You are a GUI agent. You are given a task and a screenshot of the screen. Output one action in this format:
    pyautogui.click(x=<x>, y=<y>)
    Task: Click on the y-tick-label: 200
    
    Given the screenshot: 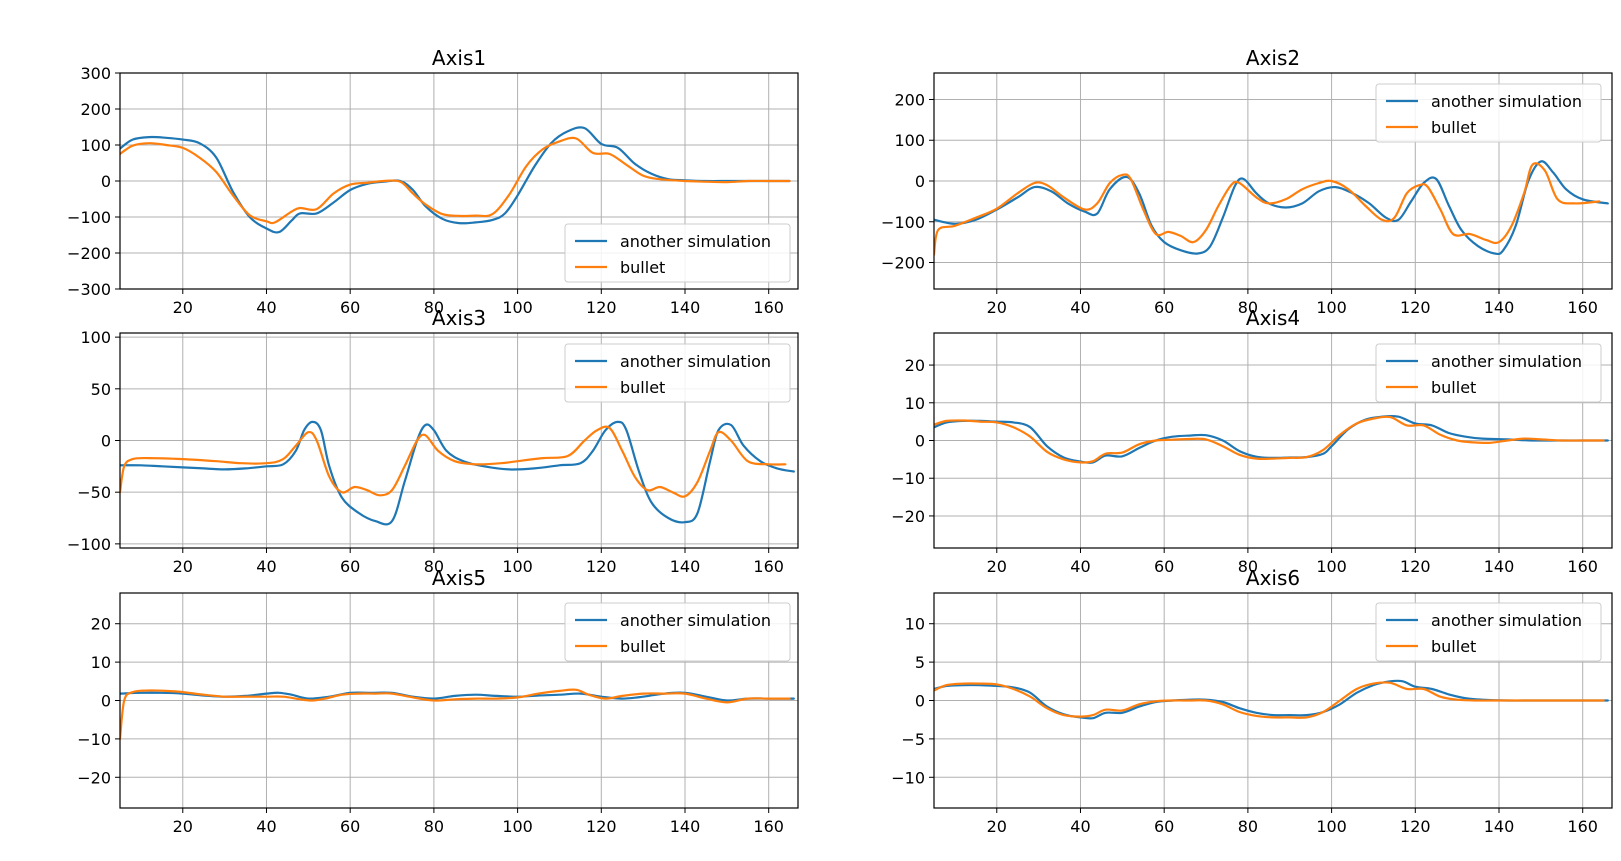 What is the action you would take?
    pyautogui.click(x=95, y=109)
    